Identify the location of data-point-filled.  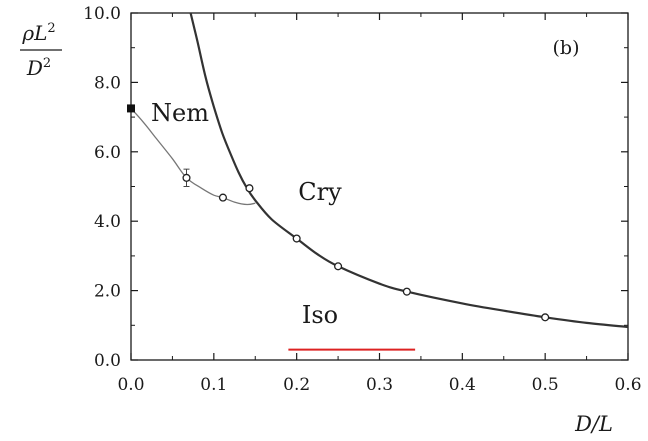
(131, 108).